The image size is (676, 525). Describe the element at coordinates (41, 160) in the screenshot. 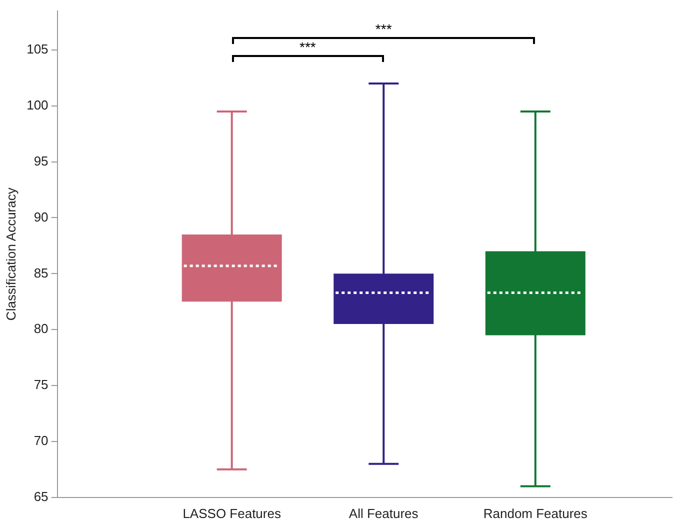

I see `y-tick-label: 95` at that location.